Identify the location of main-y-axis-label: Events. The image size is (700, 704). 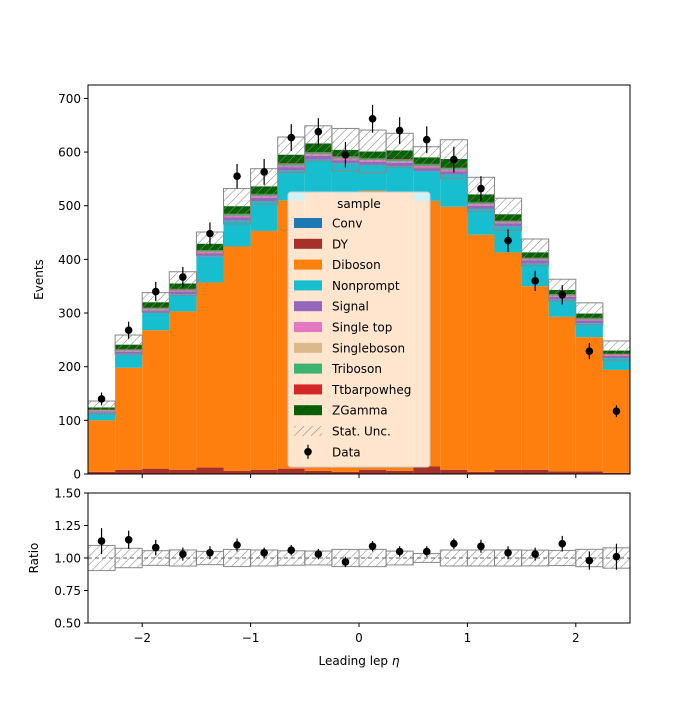
(39, 279).